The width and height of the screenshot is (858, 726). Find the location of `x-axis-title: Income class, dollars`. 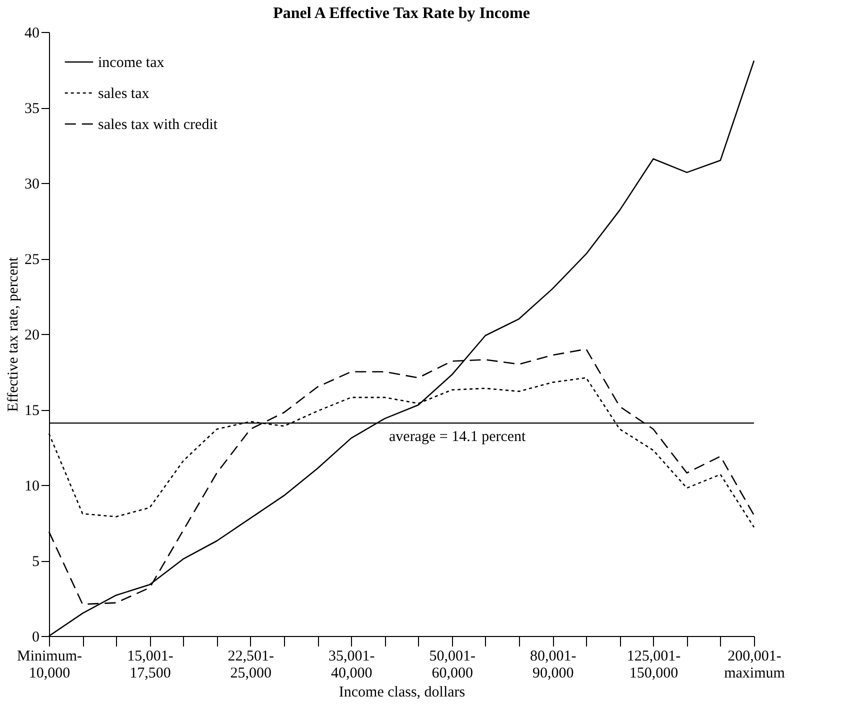

x-axis-title: Income class, dollars is located at coordinates (402, 692).